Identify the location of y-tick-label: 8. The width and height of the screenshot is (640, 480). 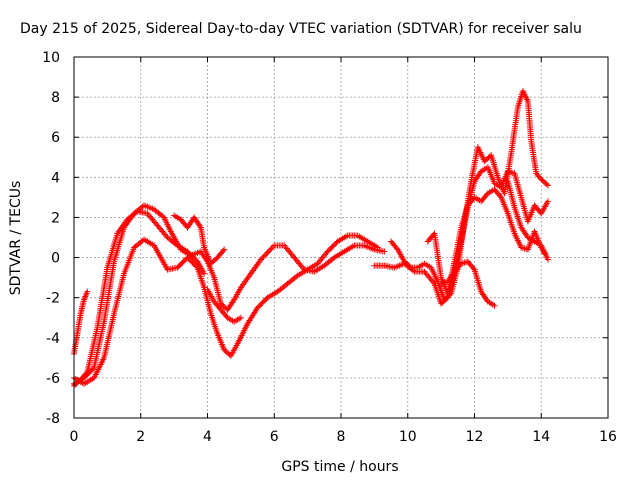
(55, 98).